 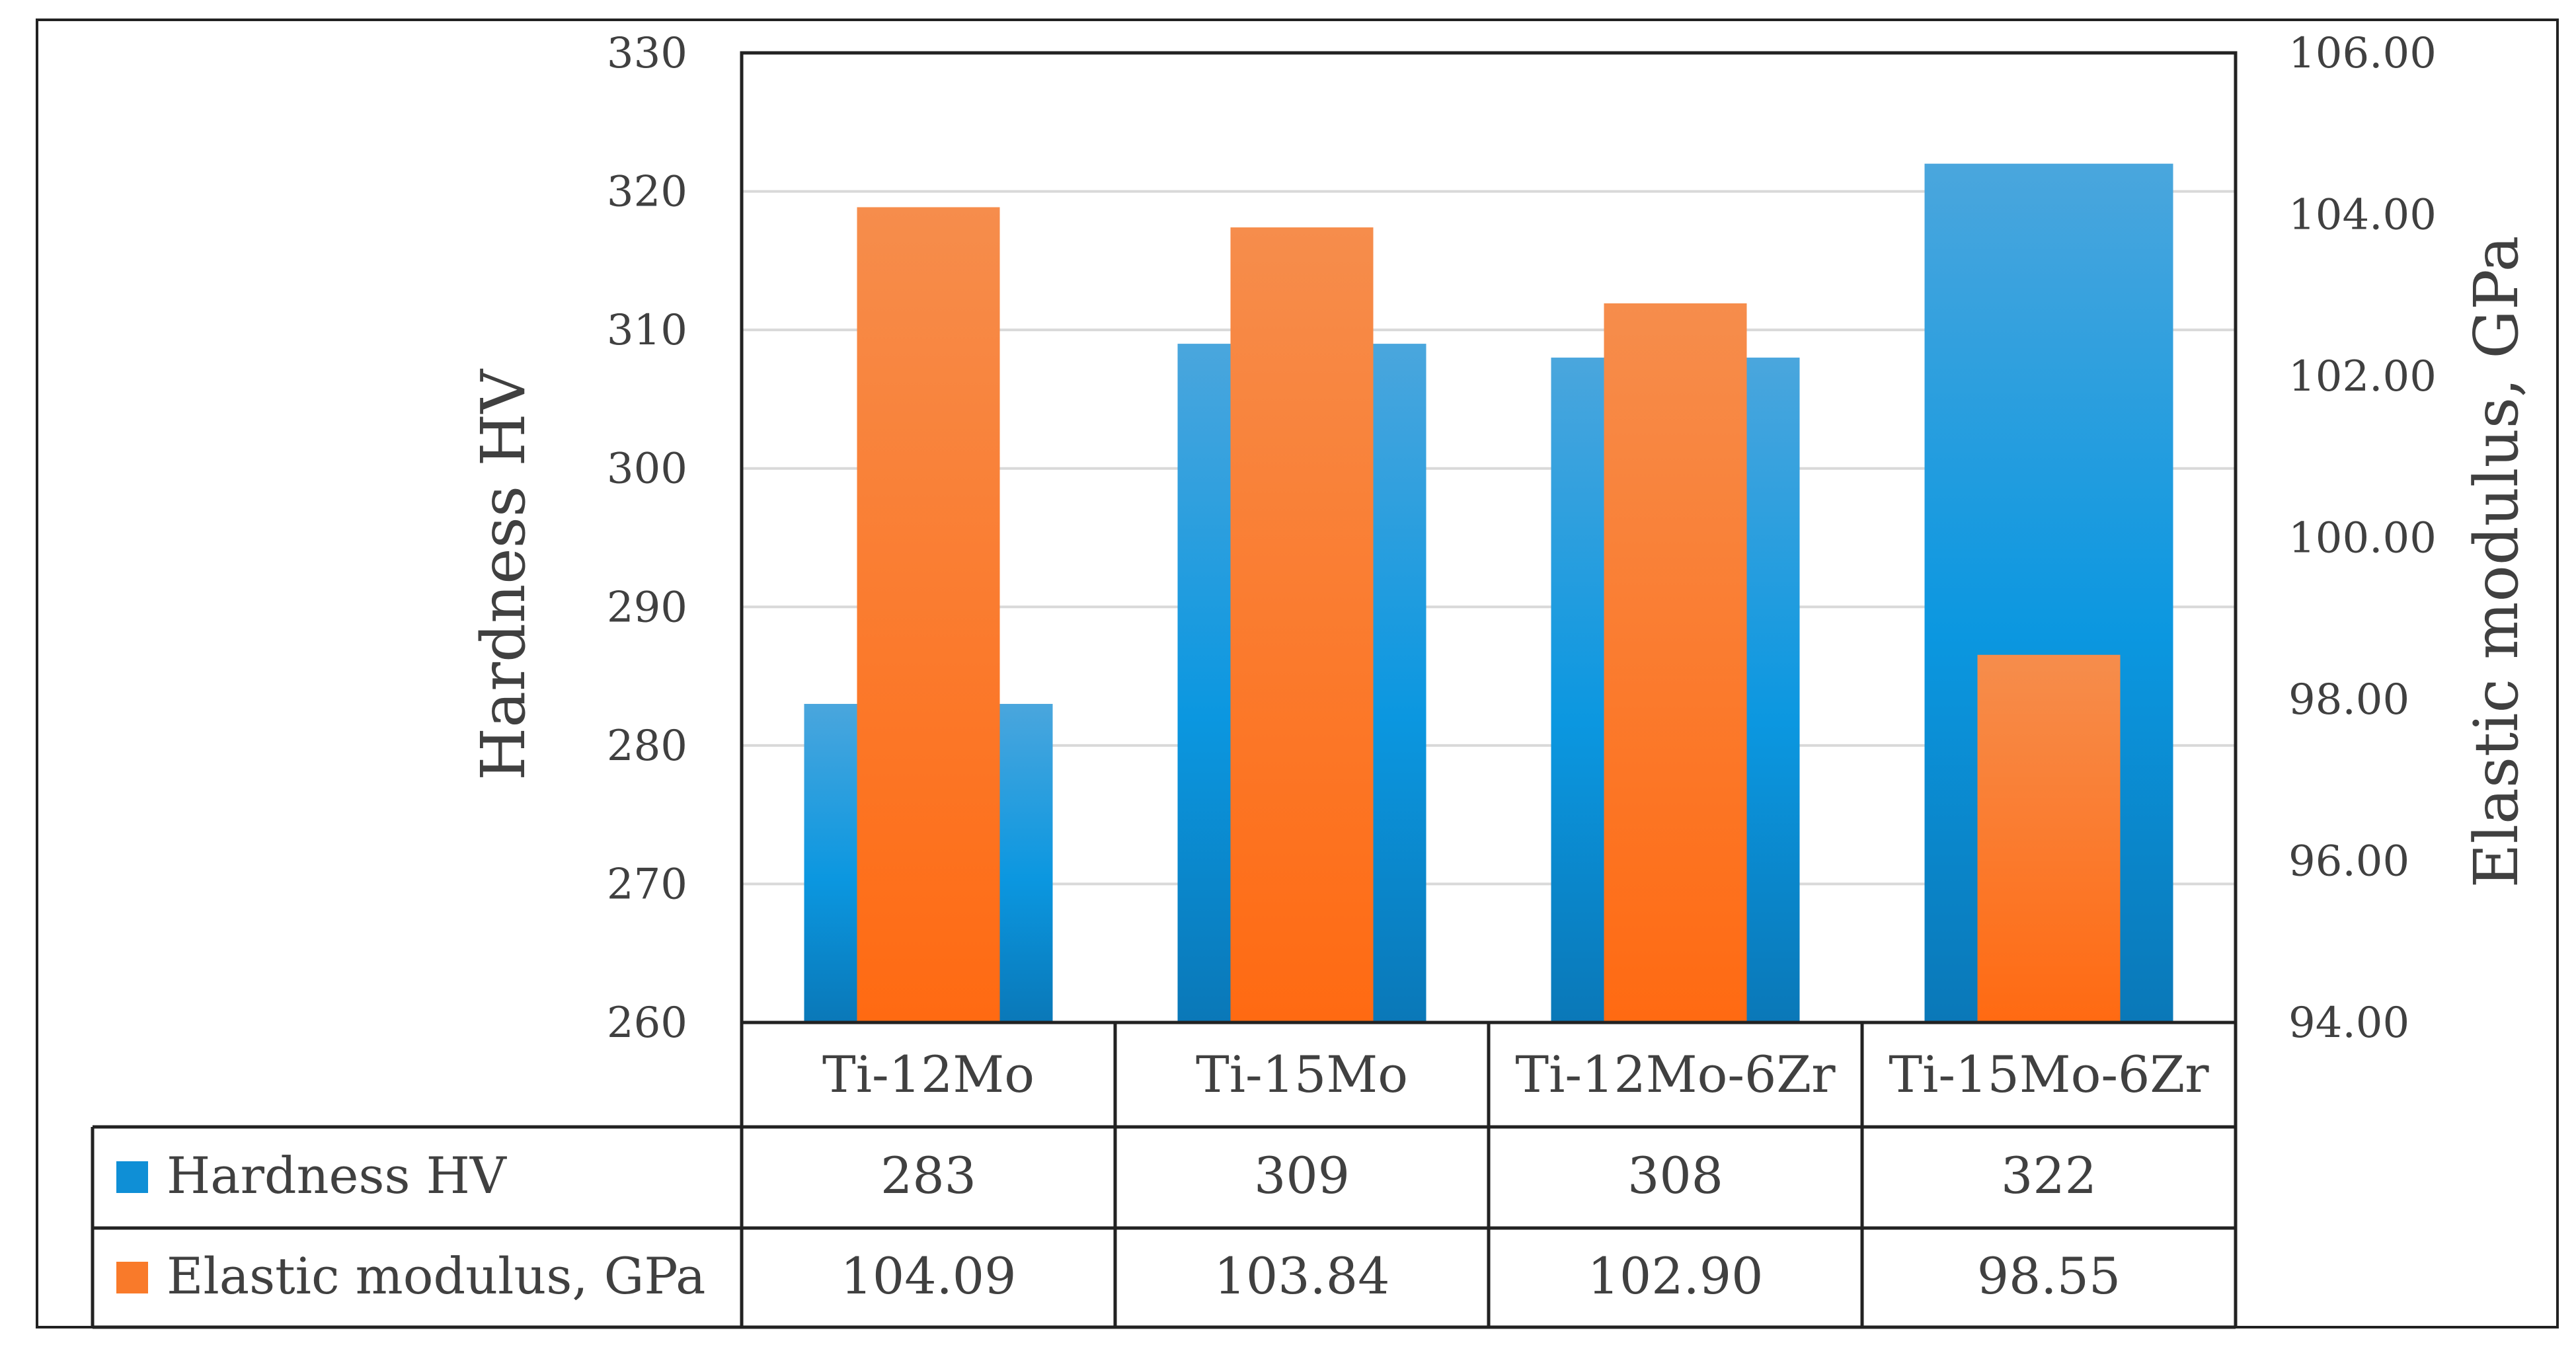 I want to click on table-cell-value: 98.55, so click(x=2049, y=1276).